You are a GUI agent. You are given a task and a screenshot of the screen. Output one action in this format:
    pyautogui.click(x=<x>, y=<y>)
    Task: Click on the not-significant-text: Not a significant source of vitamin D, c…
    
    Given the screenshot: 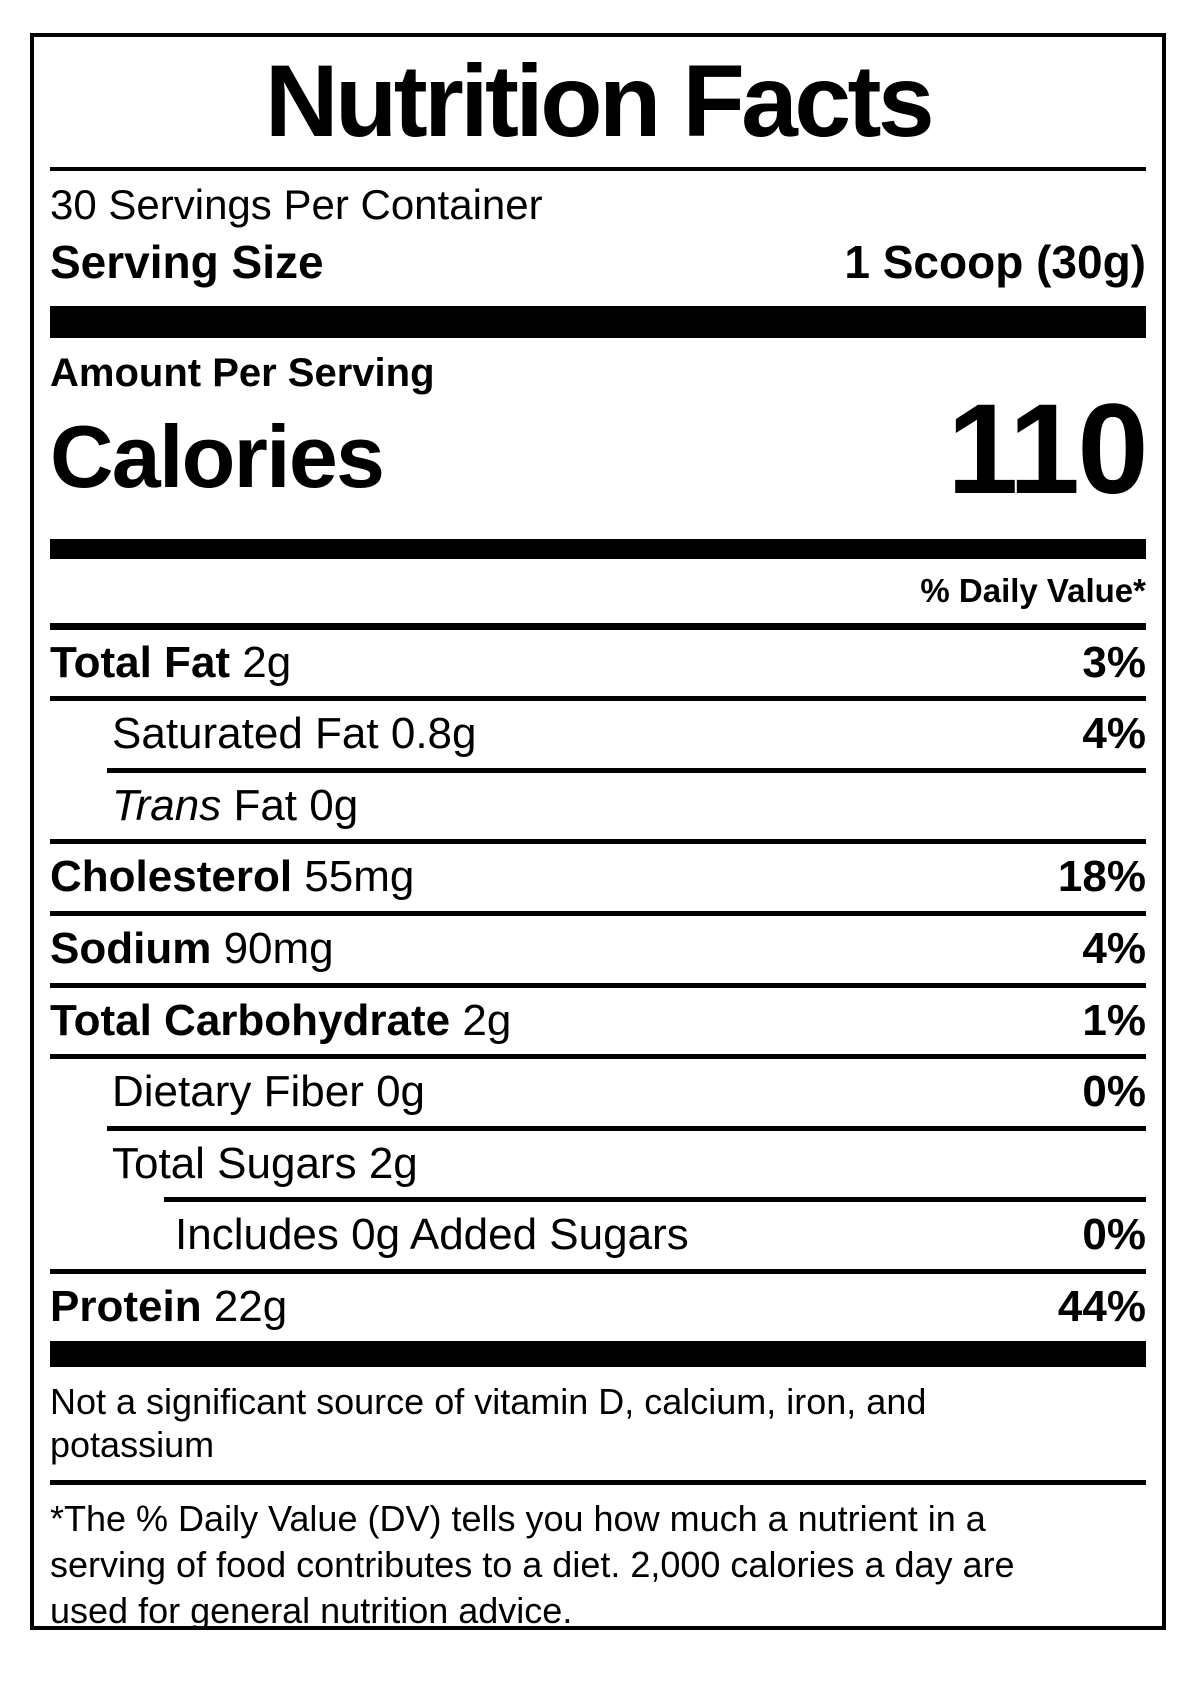 What is the action you would take?
    pyautogui.click(x=598, y=1424)
    